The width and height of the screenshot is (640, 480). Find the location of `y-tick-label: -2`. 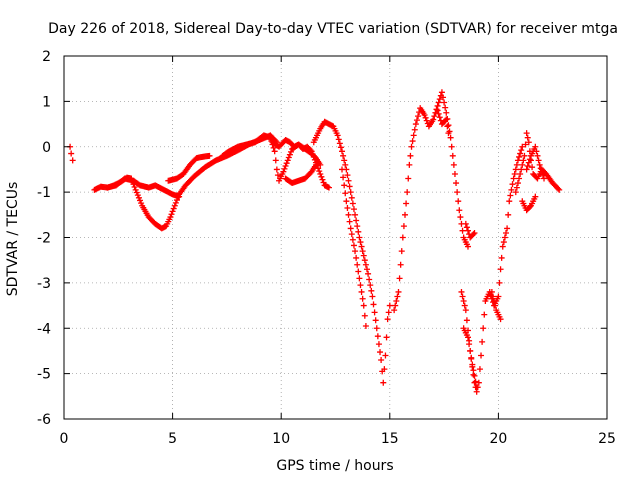

y-tick-label: -2 is located at coordinates (44, 239).